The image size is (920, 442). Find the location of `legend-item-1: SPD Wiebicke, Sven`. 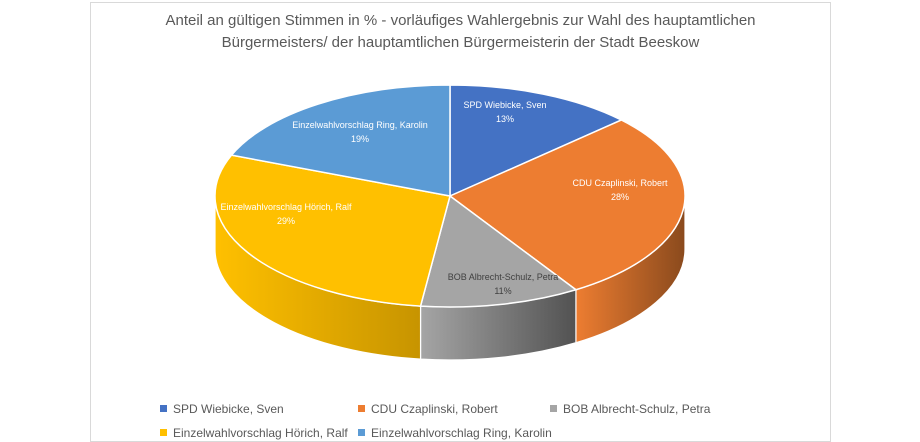

legend-item-1: SPD Wiebicke, Sven is located at coordinates (222, 409).